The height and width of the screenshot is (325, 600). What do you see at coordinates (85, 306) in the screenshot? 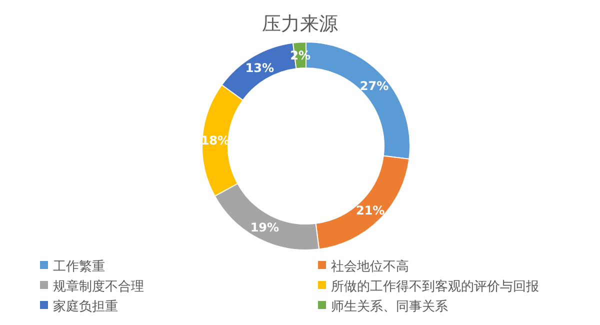
I see `legend-label: 家庭负担重` at bounding box center [85, 306].